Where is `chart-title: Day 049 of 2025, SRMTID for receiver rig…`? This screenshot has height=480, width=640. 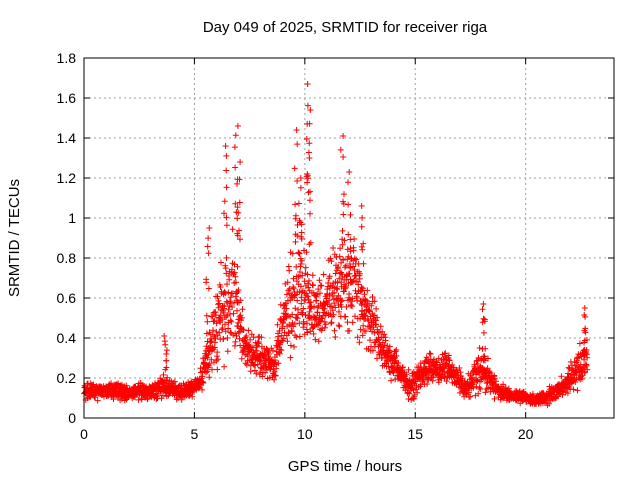
chart-title: Day 049 of 2025, SRMTID for receiver rig… is located at coordinates (345, 27).